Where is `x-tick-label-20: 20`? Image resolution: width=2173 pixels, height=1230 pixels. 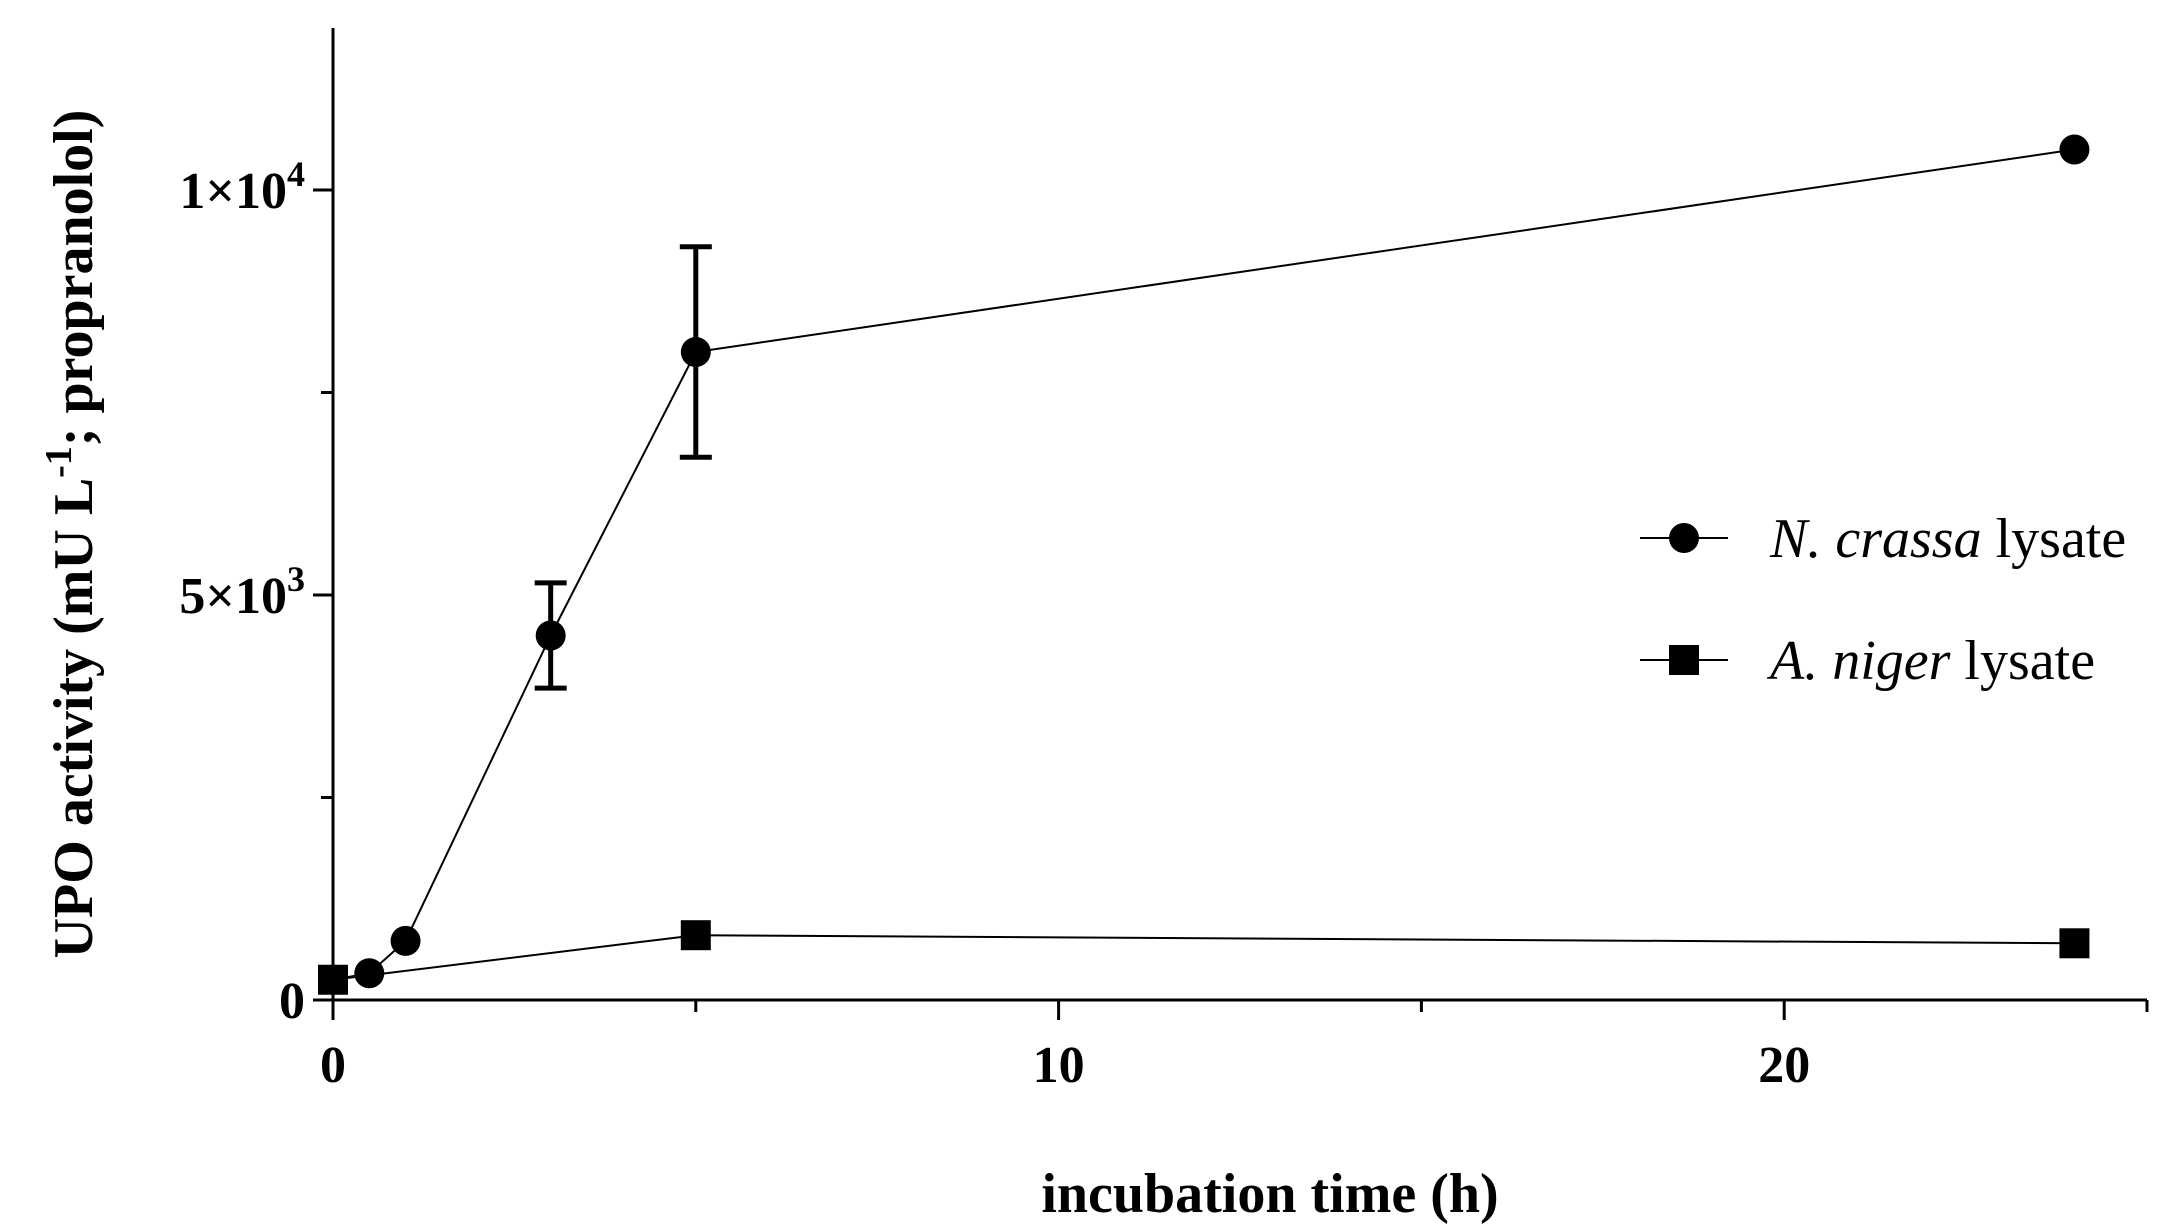 x-tick-label-20: 20 is located at coordinates (1784, 1065).